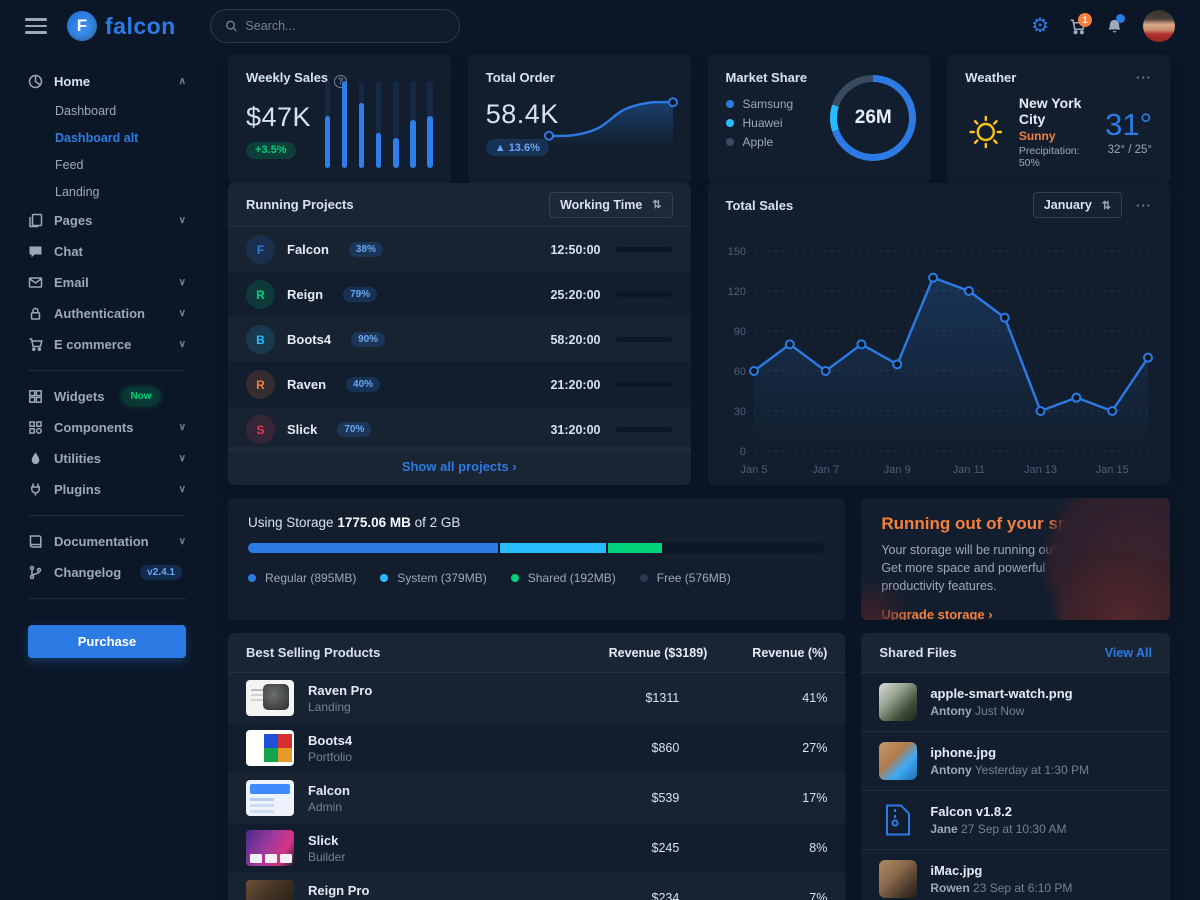 The image size is (1200, 900). What do you see at coordinates (563, 578) in the screenshot?
I see `legend-item: Shared (192MB)` at bounding box center [563, 578].